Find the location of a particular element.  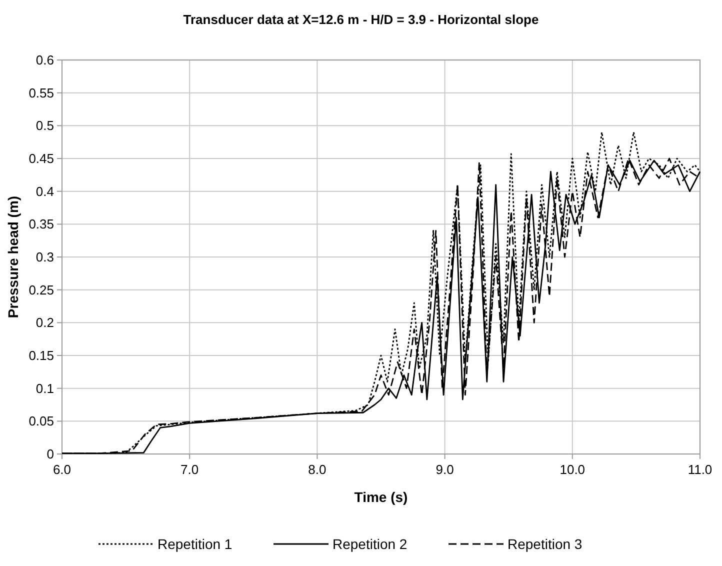

x-tick-label: 8.0 is located at coordinates (317, 469).